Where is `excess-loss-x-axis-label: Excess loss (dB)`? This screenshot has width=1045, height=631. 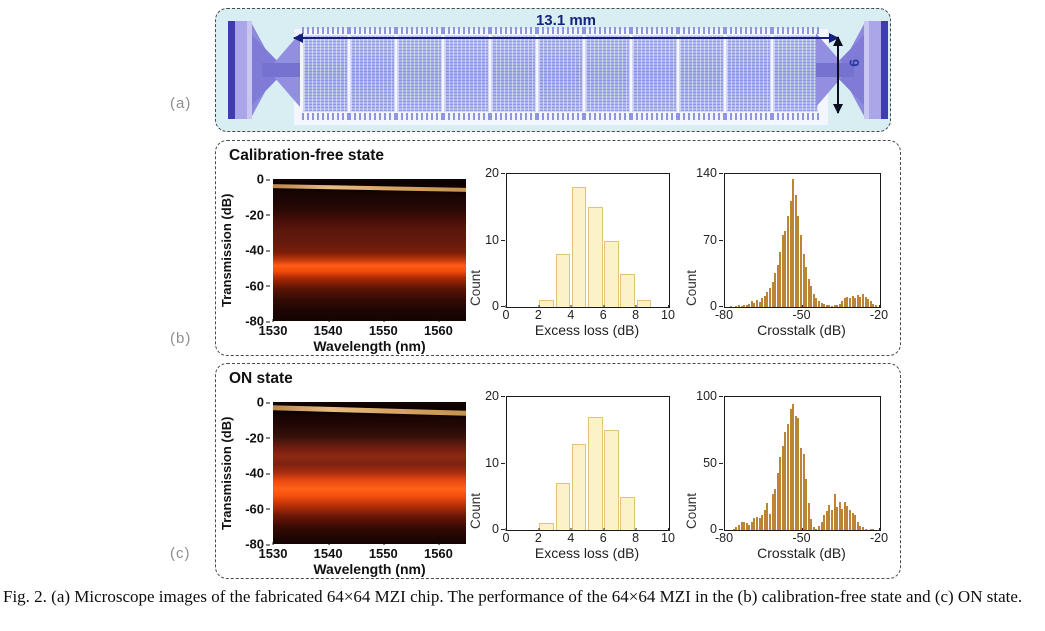 excess-loss-x-axis-label: Excess loss (dB) is located at coordinates (587, 553).